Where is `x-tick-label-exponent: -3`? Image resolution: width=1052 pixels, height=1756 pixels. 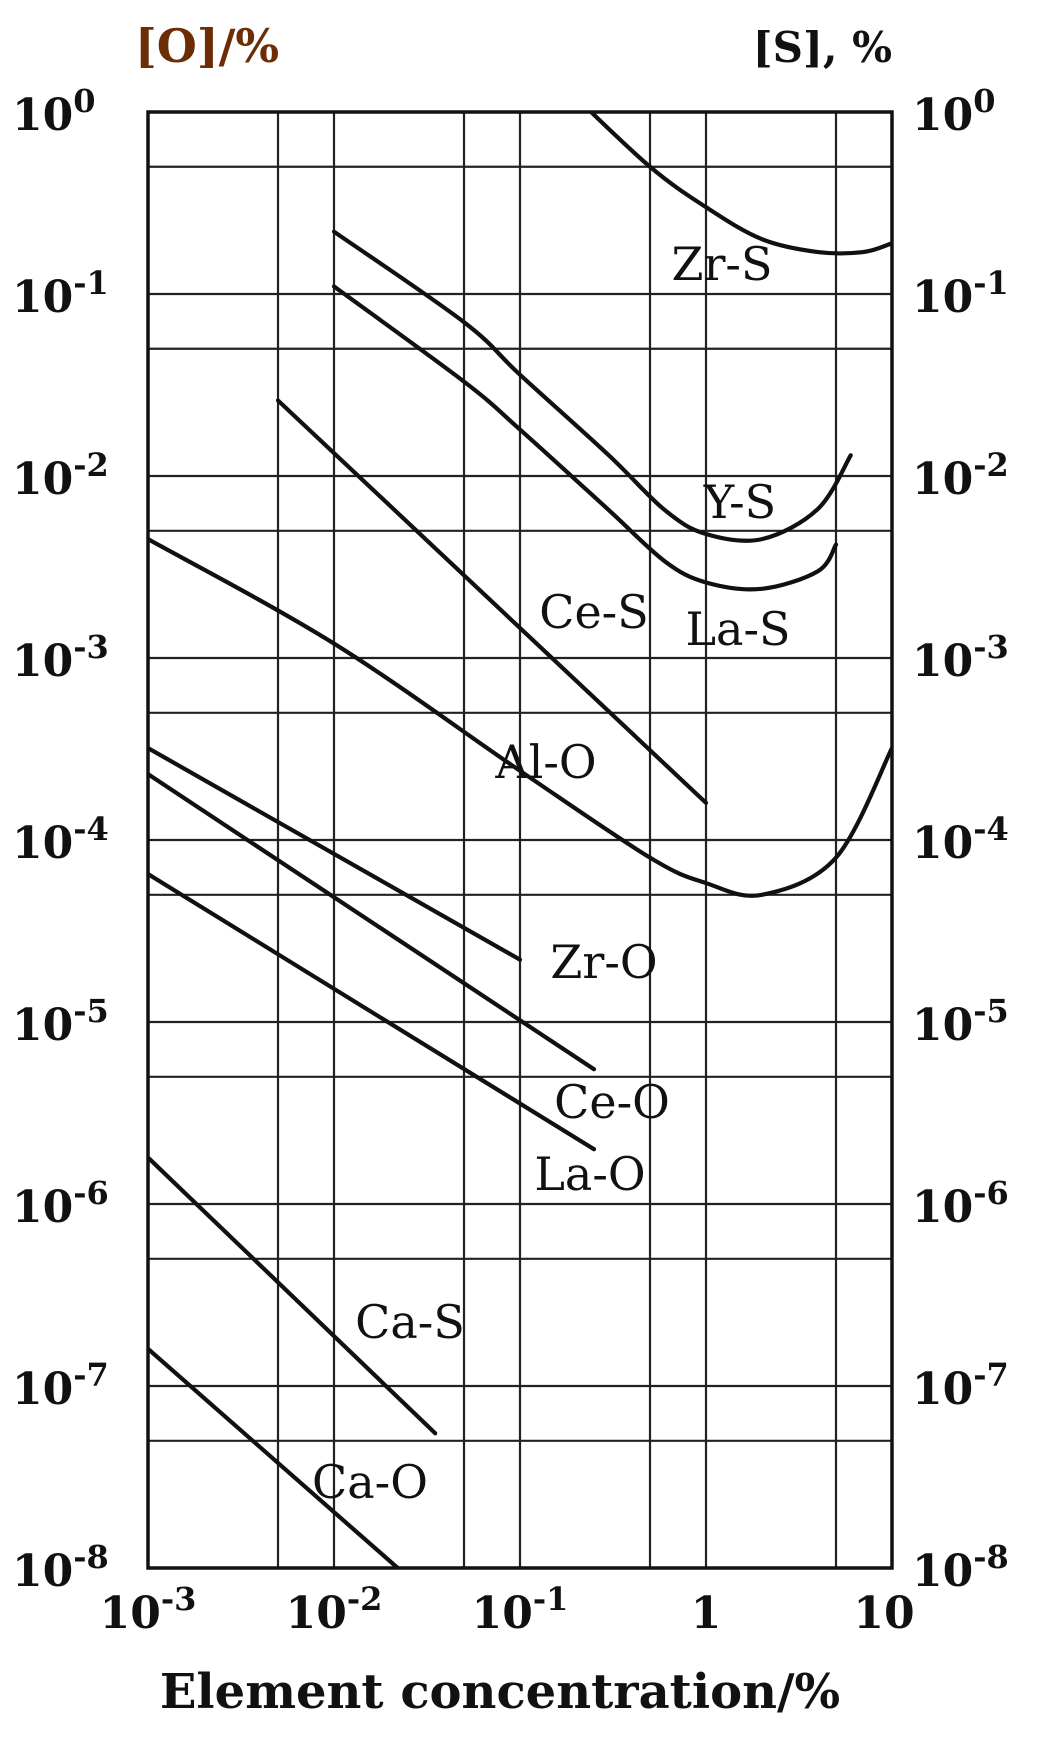 x-tick-label-exponent: -3 is located at coordinates (179, 1599).